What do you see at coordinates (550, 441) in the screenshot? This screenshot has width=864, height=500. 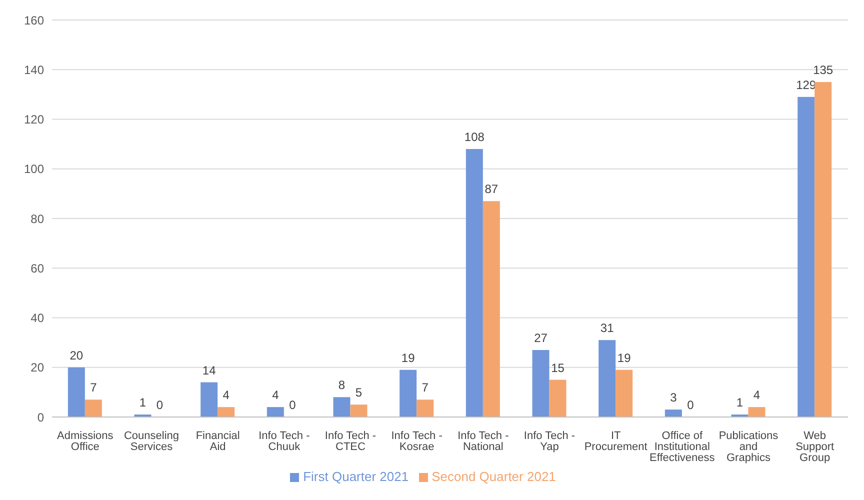 I see `x-tick-label: Info Tech - Yap` at bounding box center [550, 441].